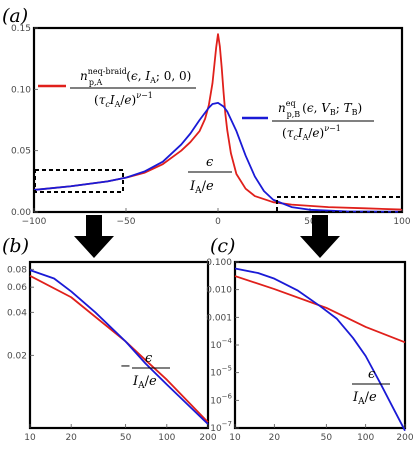 Image resolution: width=415 pixels, height=449 pixels. Describe the element at coordinates (144, 382) in the screenshot. I see `panel-b-xlabel-den: IA/e` at that location.